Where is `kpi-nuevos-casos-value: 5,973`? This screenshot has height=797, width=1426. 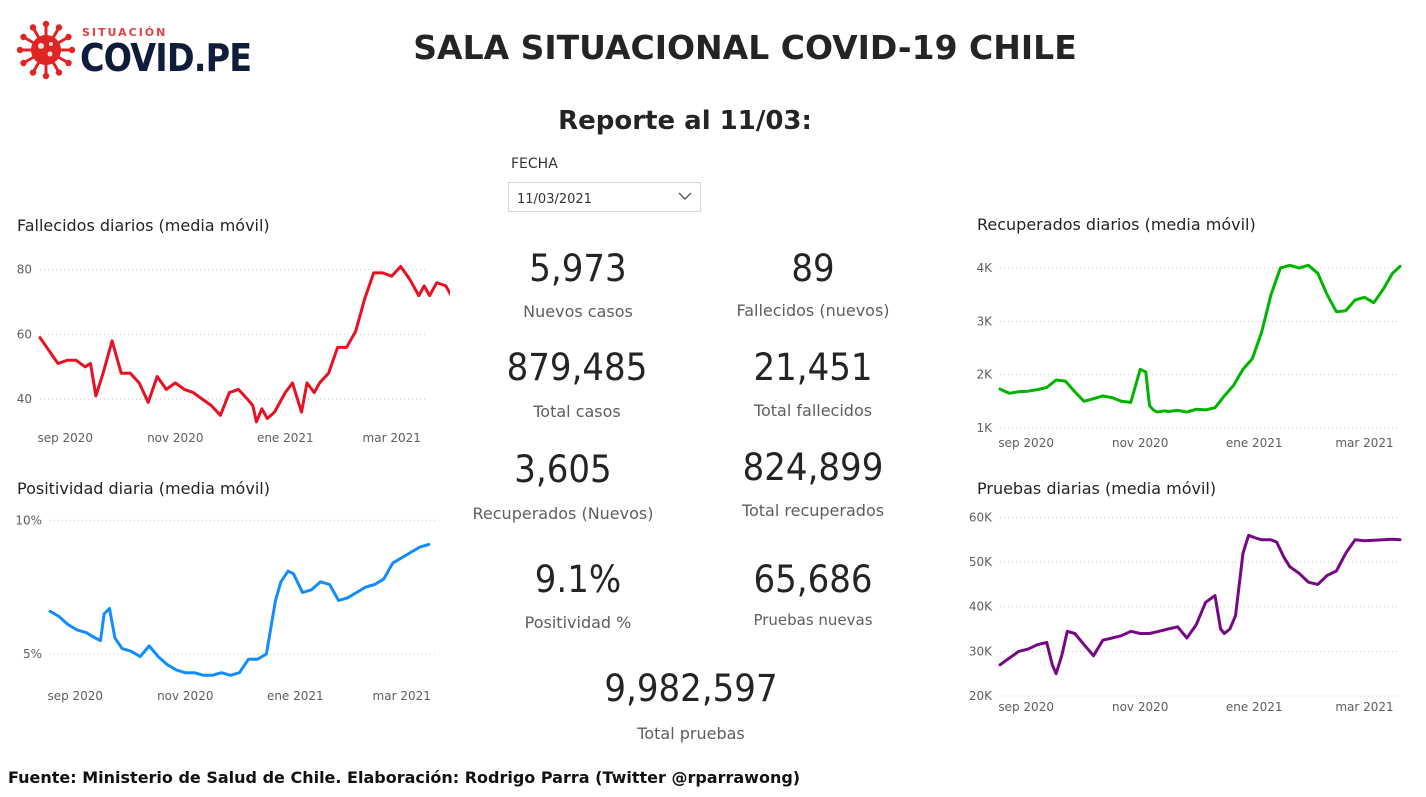 kpi-nuevos-casos-value: 5,973 is located at coordinates (578, 268).